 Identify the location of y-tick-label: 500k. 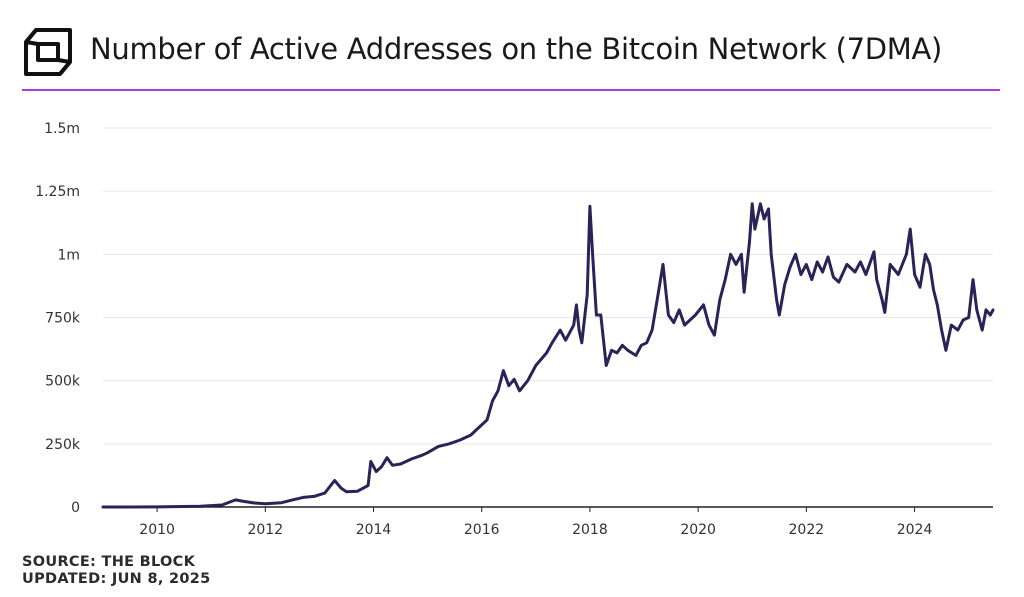
(63, 382).